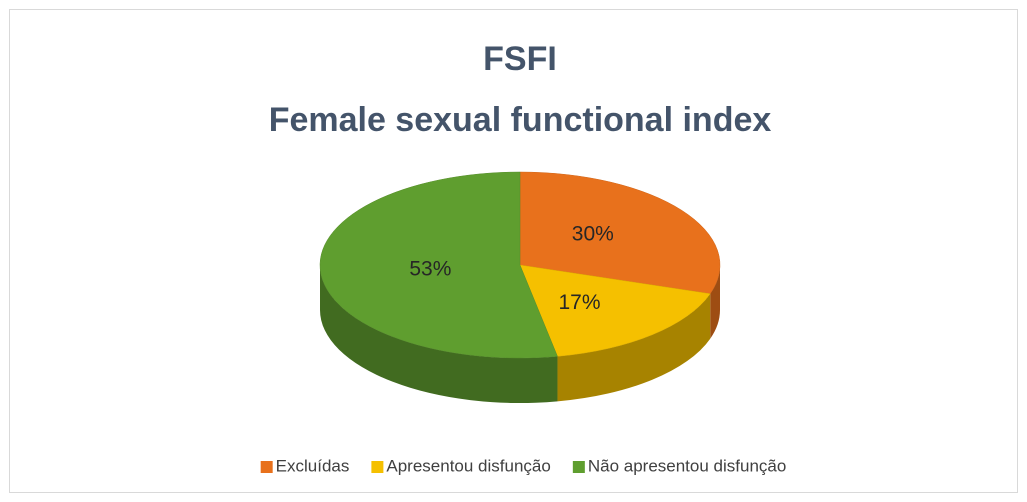 The height and width of the screenshot is (502, 1027). I want to click on data-label: 30%, so click(593, 233).